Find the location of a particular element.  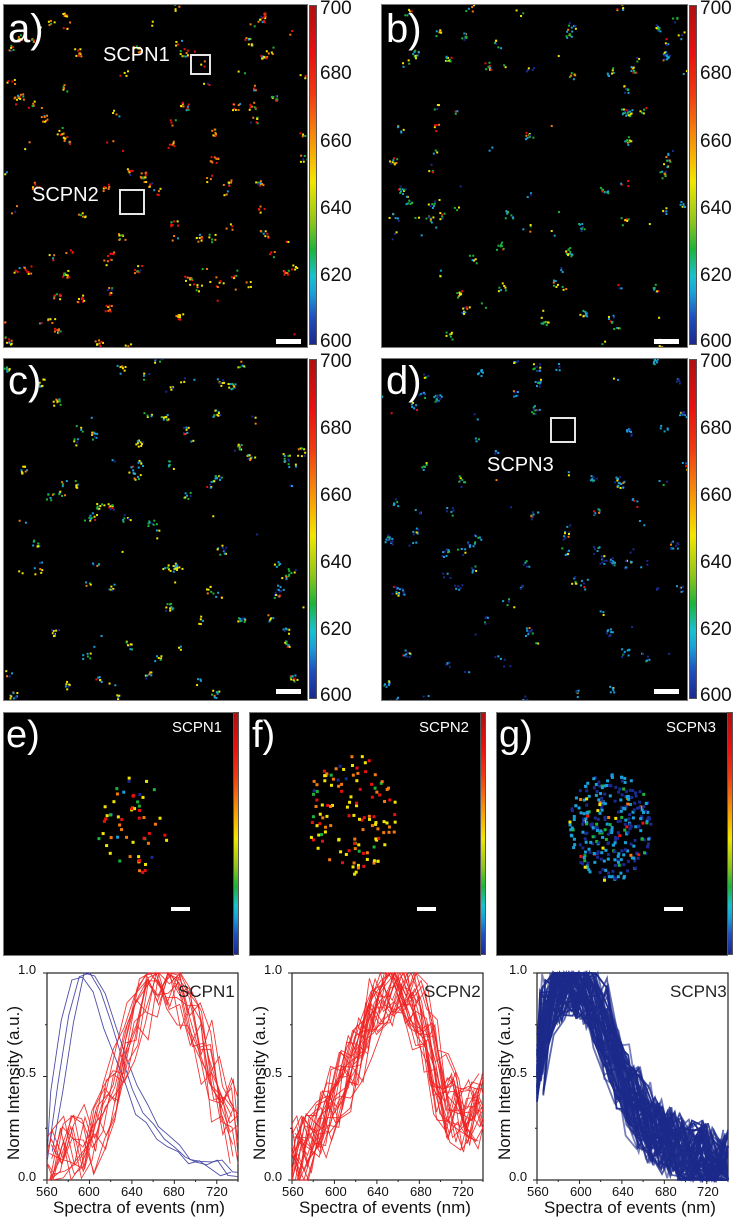

panel-b-image: b) is located at coordinates (534, 176).